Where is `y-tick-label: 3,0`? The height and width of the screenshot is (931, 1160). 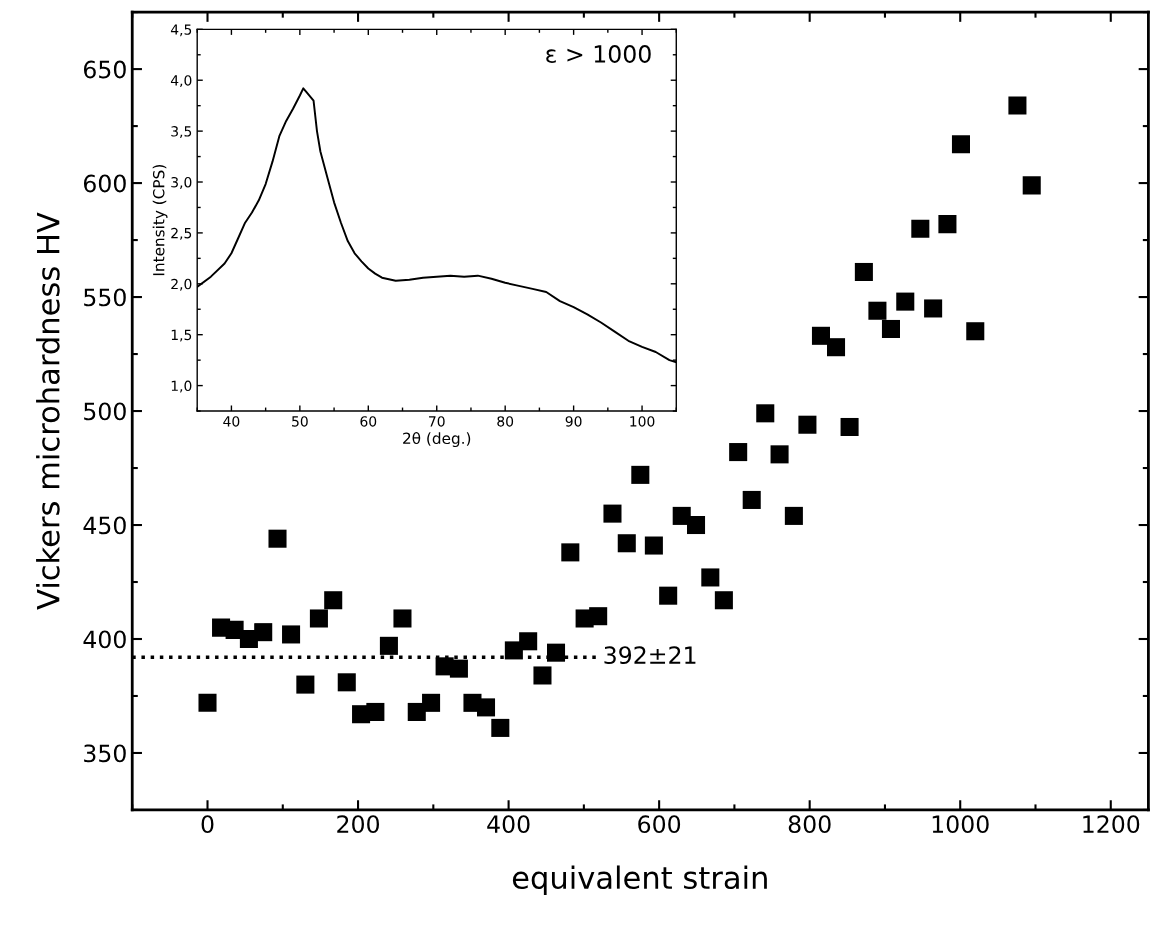
y-tick-label: 3,0 is located at coordinates (181, 182).